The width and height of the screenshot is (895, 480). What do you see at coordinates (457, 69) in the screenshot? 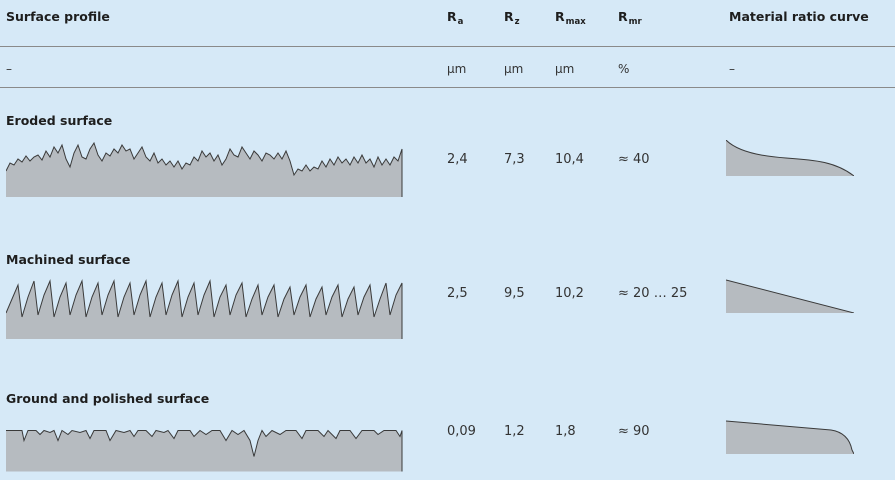
I see `unit-ra: µm` at bounding box center [457, 69].